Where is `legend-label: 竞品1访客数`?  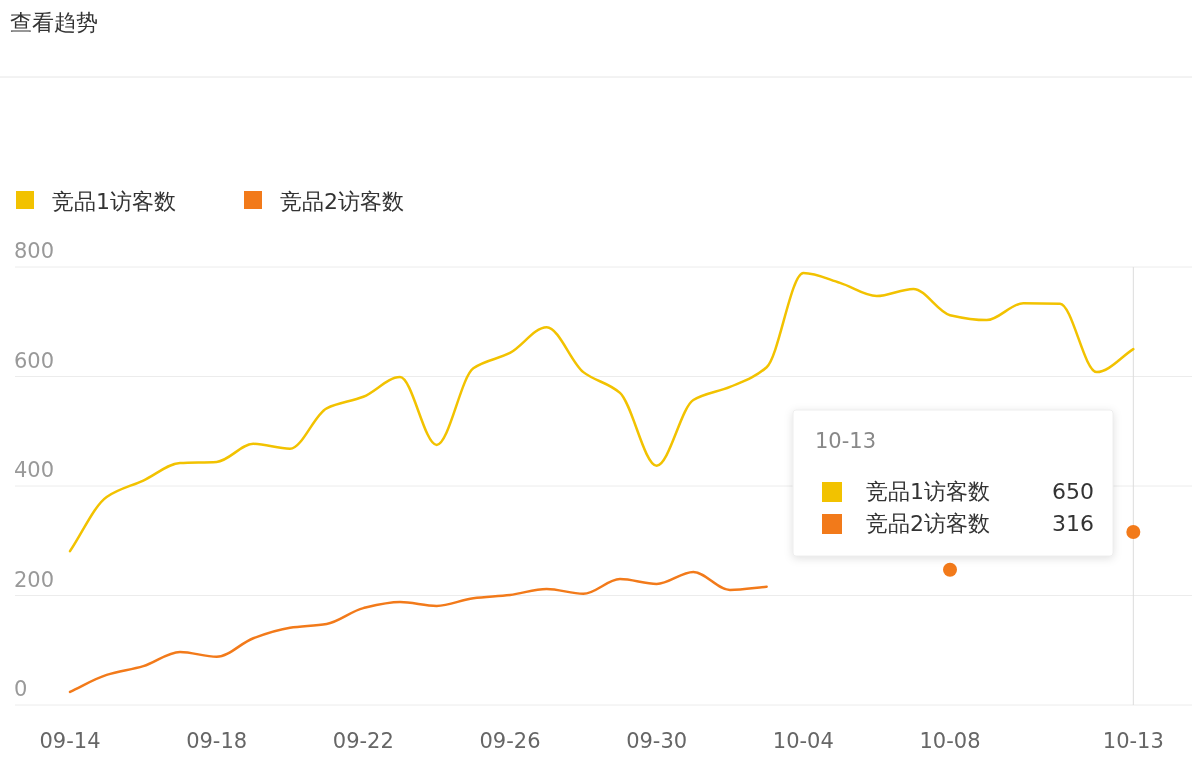 legend-label: 竞品1访客数 is located at coordinates (114, 201).